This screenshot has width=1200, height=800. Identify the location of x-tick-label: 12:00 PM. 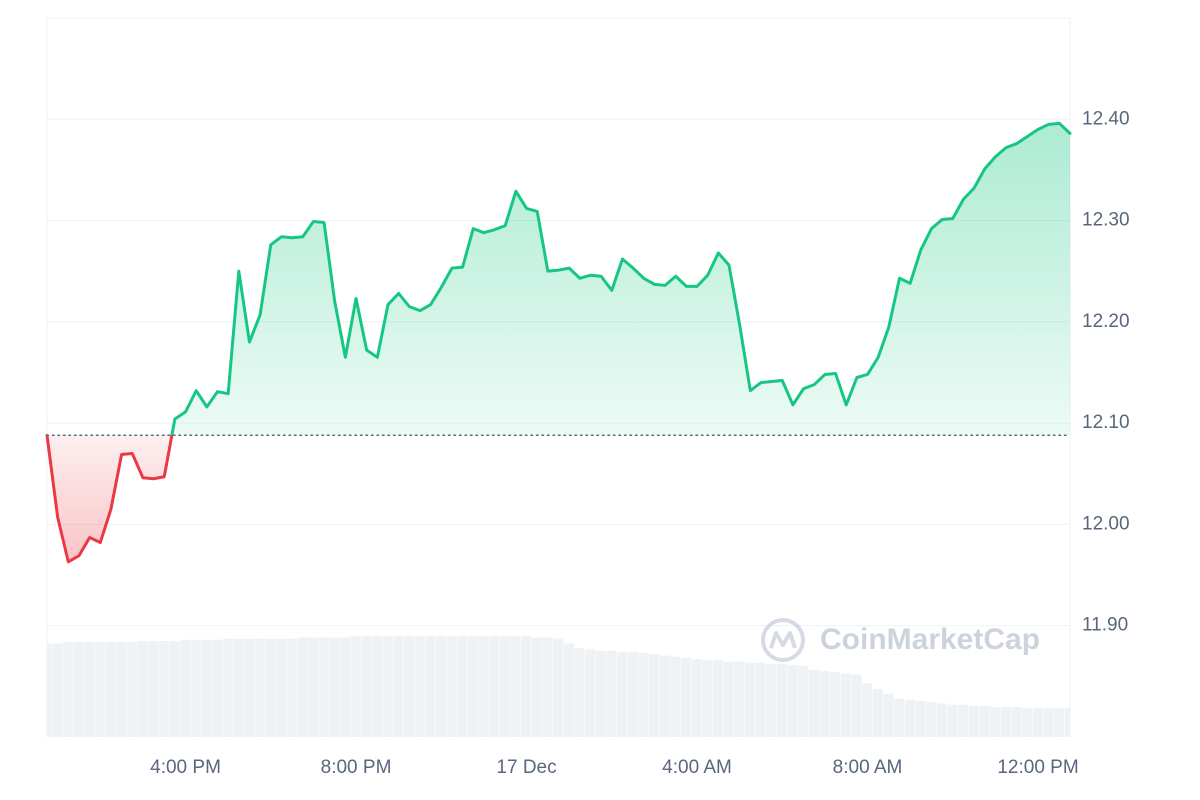
(1037, 767).